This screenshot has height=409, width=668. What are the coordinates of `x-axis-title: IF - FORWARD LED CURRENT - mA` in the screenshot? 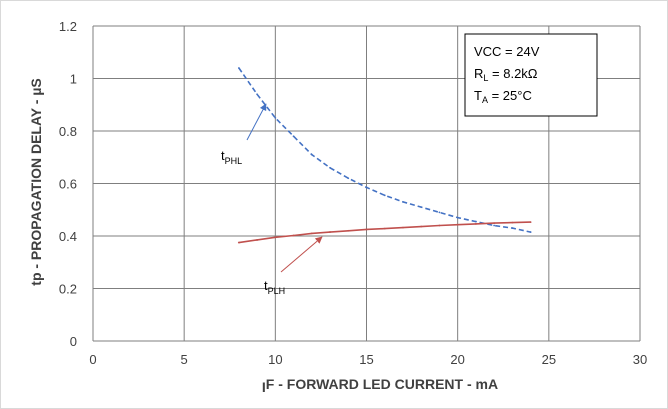 It's located at (380, 385).